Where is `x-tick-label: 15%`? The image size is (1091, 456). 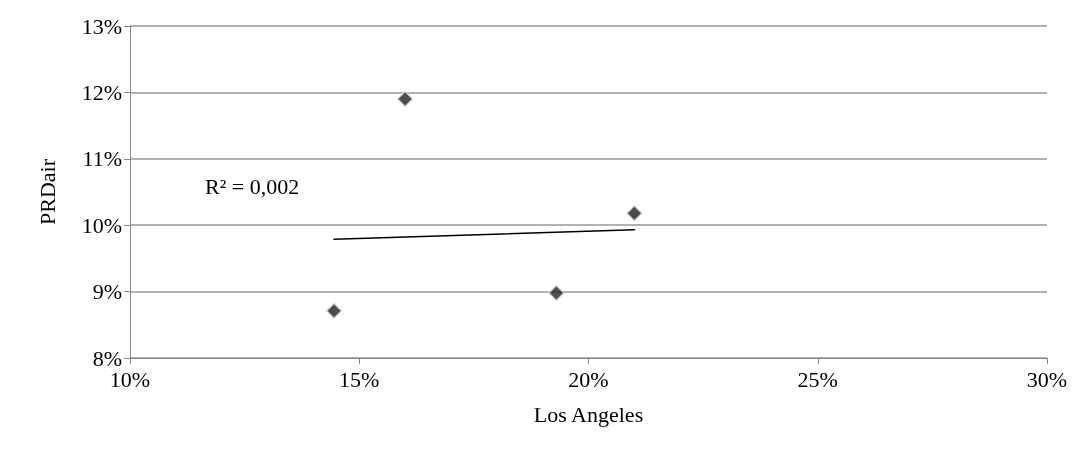
x-tick-label: 15% is located at coordinates (359, 379).